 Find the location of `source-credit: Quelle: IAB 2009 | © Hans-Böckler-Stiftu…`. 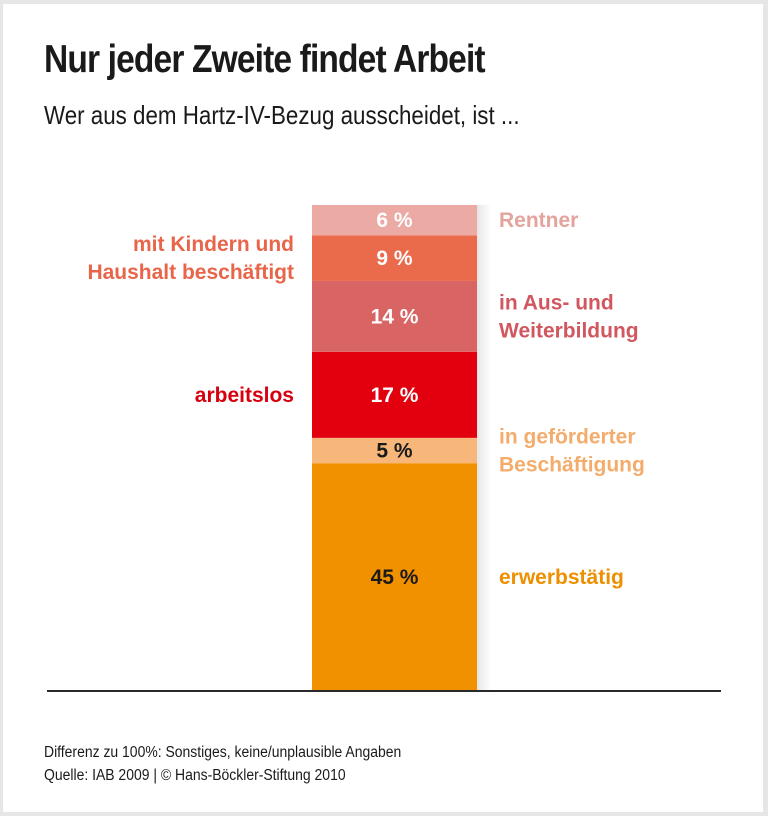

source-credit: Quelle: IAB 2009 | © Hans-Böckler-Stiftu… is located at coordinates (195, 775).